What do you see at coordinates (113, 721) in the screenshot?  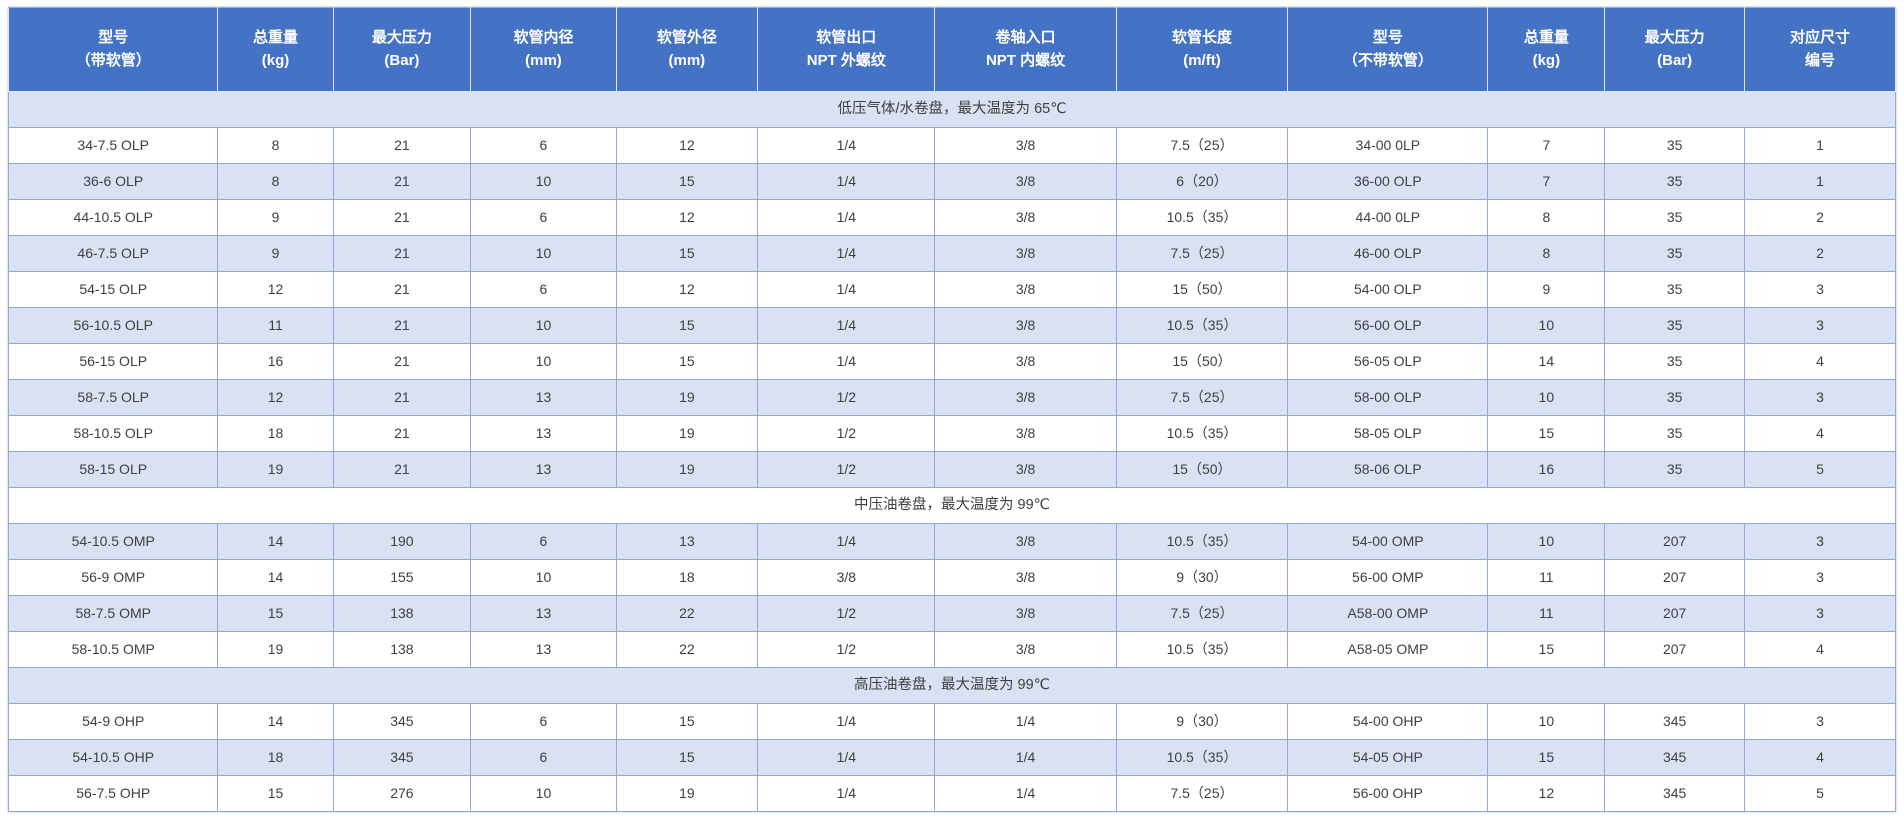 I see `model-with-hose-cell: 54-9 OHP` at bounding box center [113, 721].